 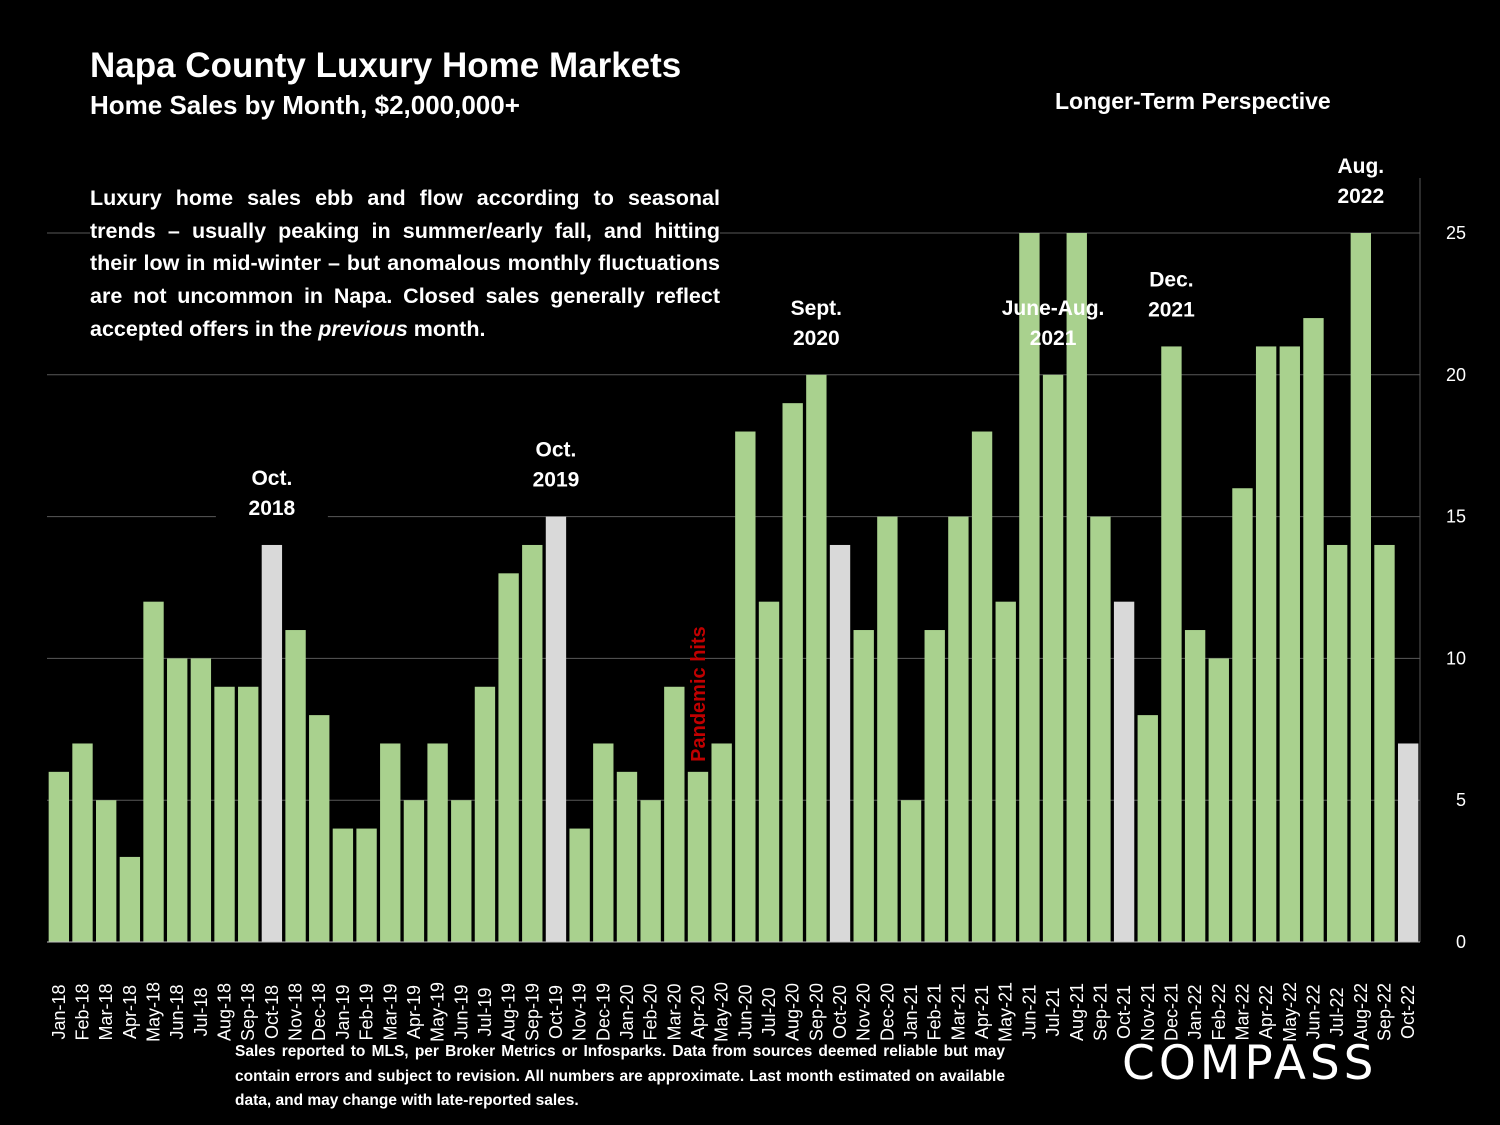 What do you see at coordinates (674, 1011) in the screenshot?
I see `x-tick-label: Mar-20` at bounding box center [674, 1011].